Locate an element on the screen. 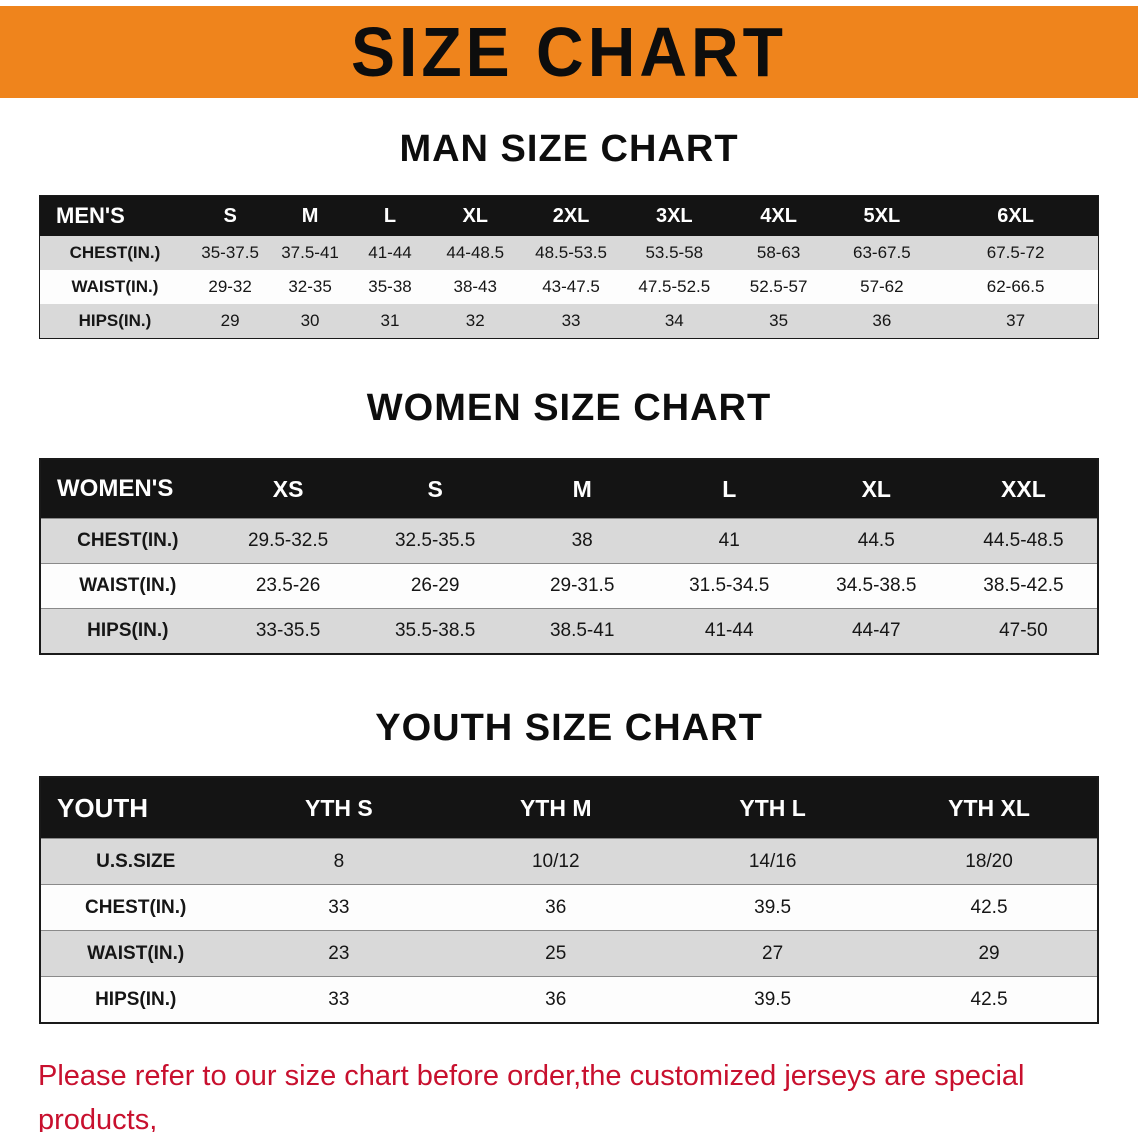  size-header-cell: 2XL is located at coordinates (571, 215).